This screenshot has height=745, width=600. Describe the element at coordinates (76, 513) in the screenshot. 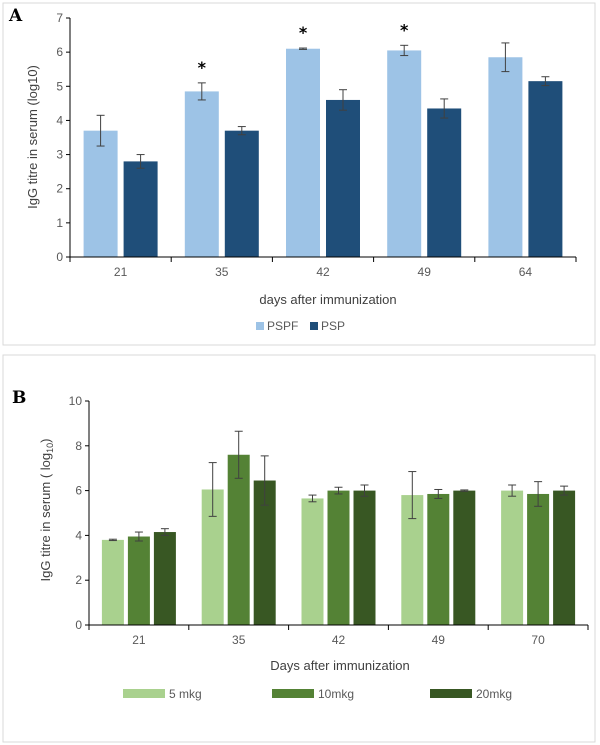

I see `panel-b-y-ticks: 0 2 4 6 8 10` at that location.